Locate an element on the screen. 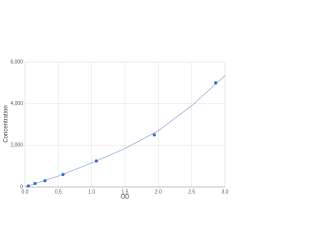 The height and width of the screenshot is (250, 320). y-tick-label: 2,000 is located at coordinates (16, 146).